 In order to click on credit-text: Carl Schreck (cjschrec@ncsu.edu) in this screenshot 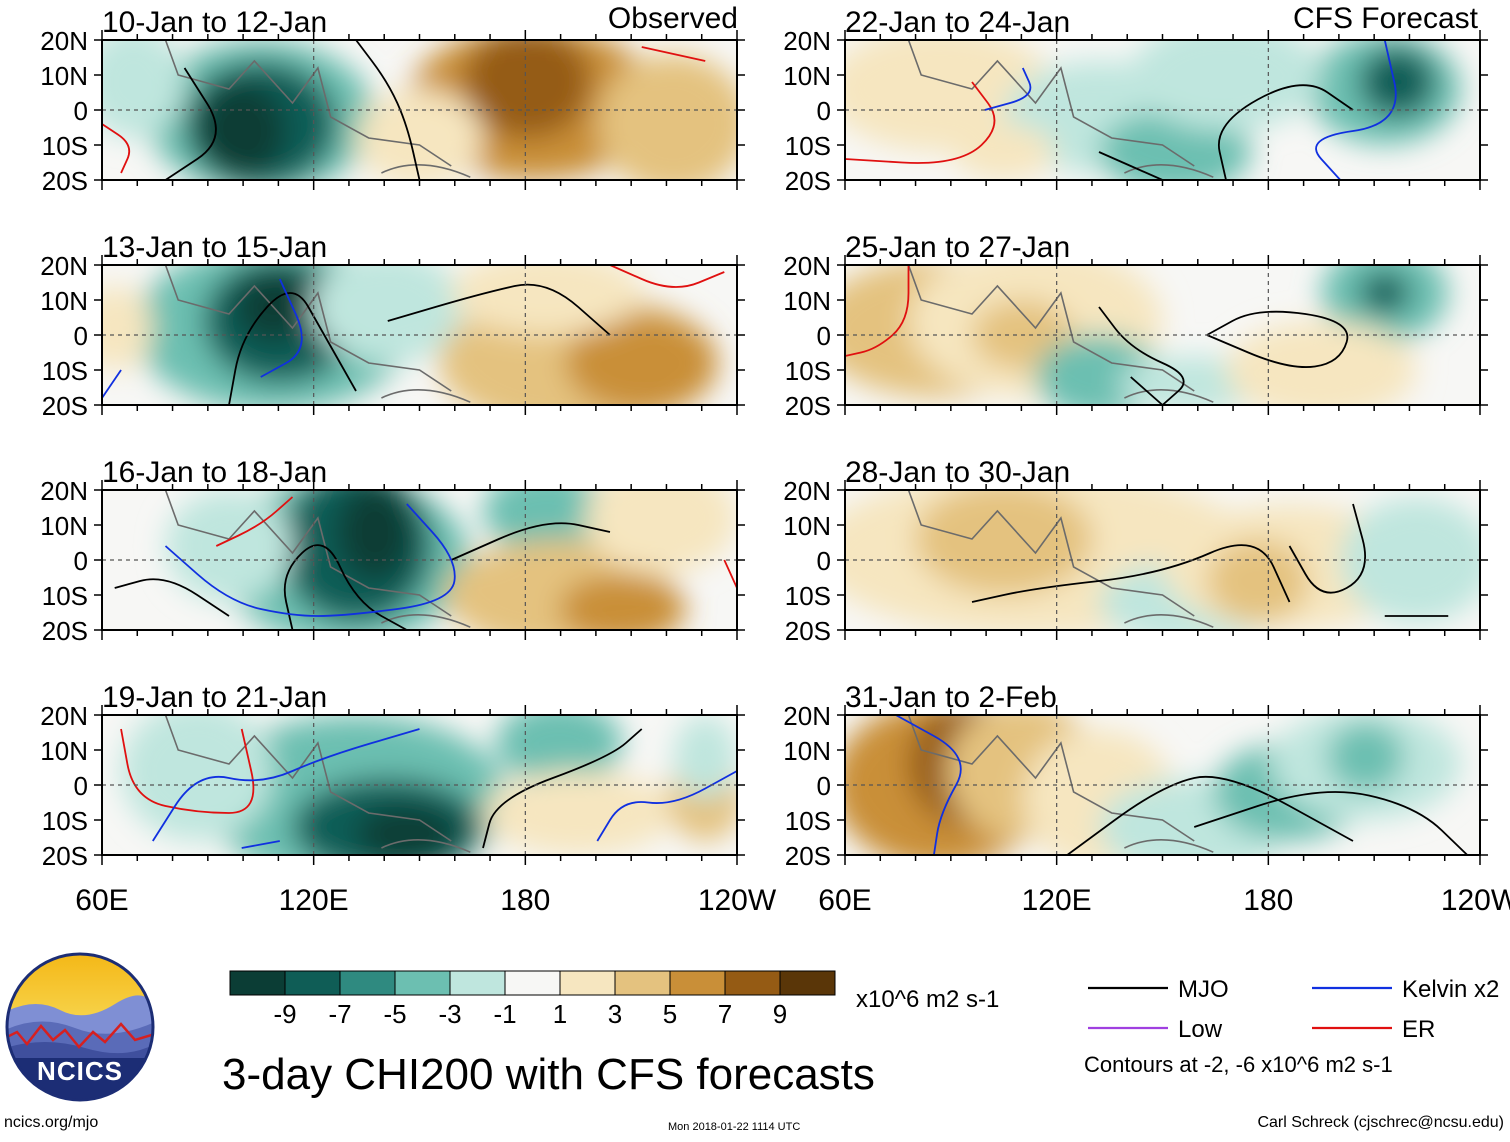, I will do `click(1380, 1122)`.